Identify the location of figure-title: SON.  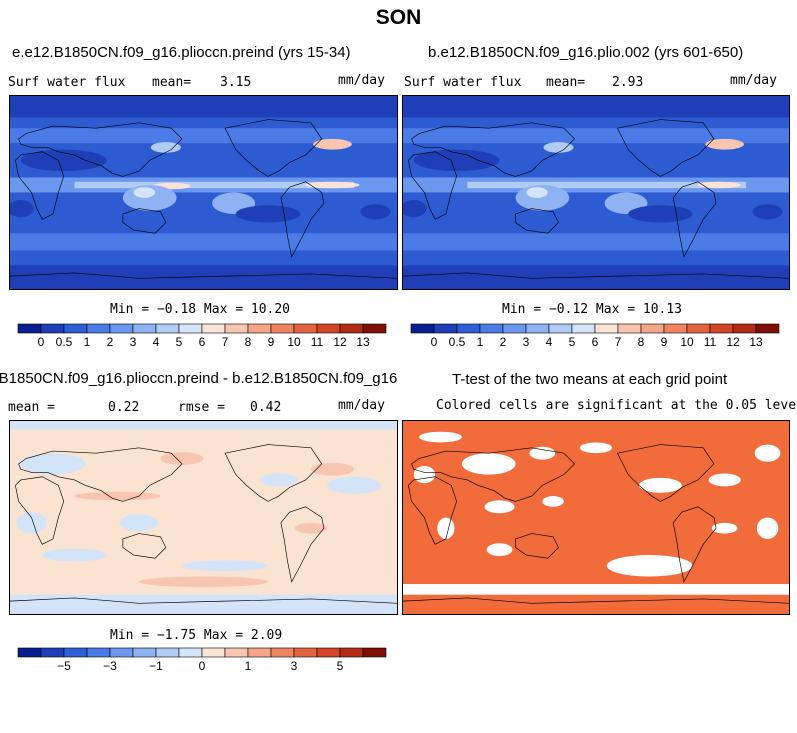
(398, 17).